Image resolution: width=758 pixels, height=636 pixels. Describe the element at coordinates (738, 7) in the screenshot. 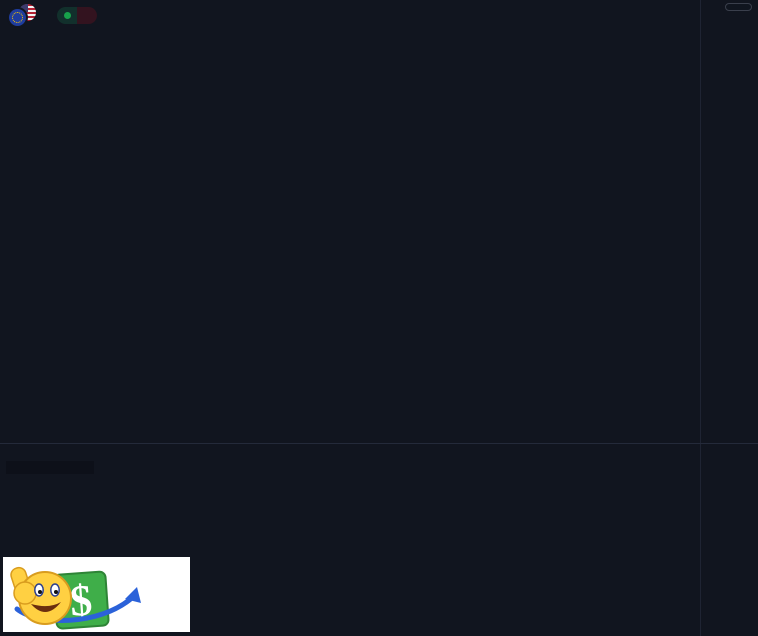

I see `currency-selector` at that location.